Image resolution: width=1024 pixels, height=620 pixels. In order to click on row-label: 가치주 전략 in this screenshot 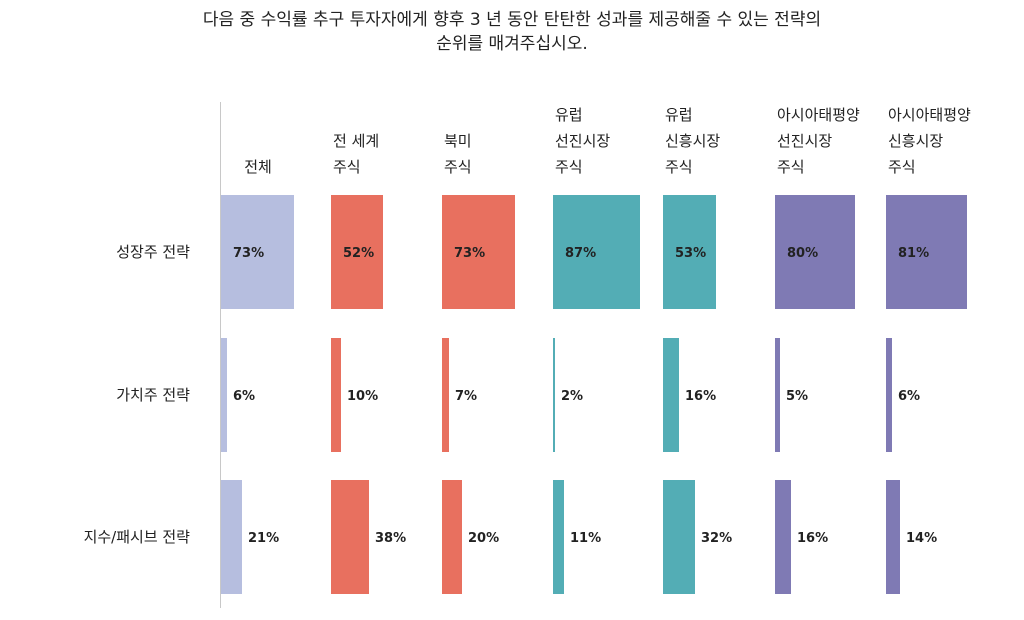, I will do `click(153, 395)`.